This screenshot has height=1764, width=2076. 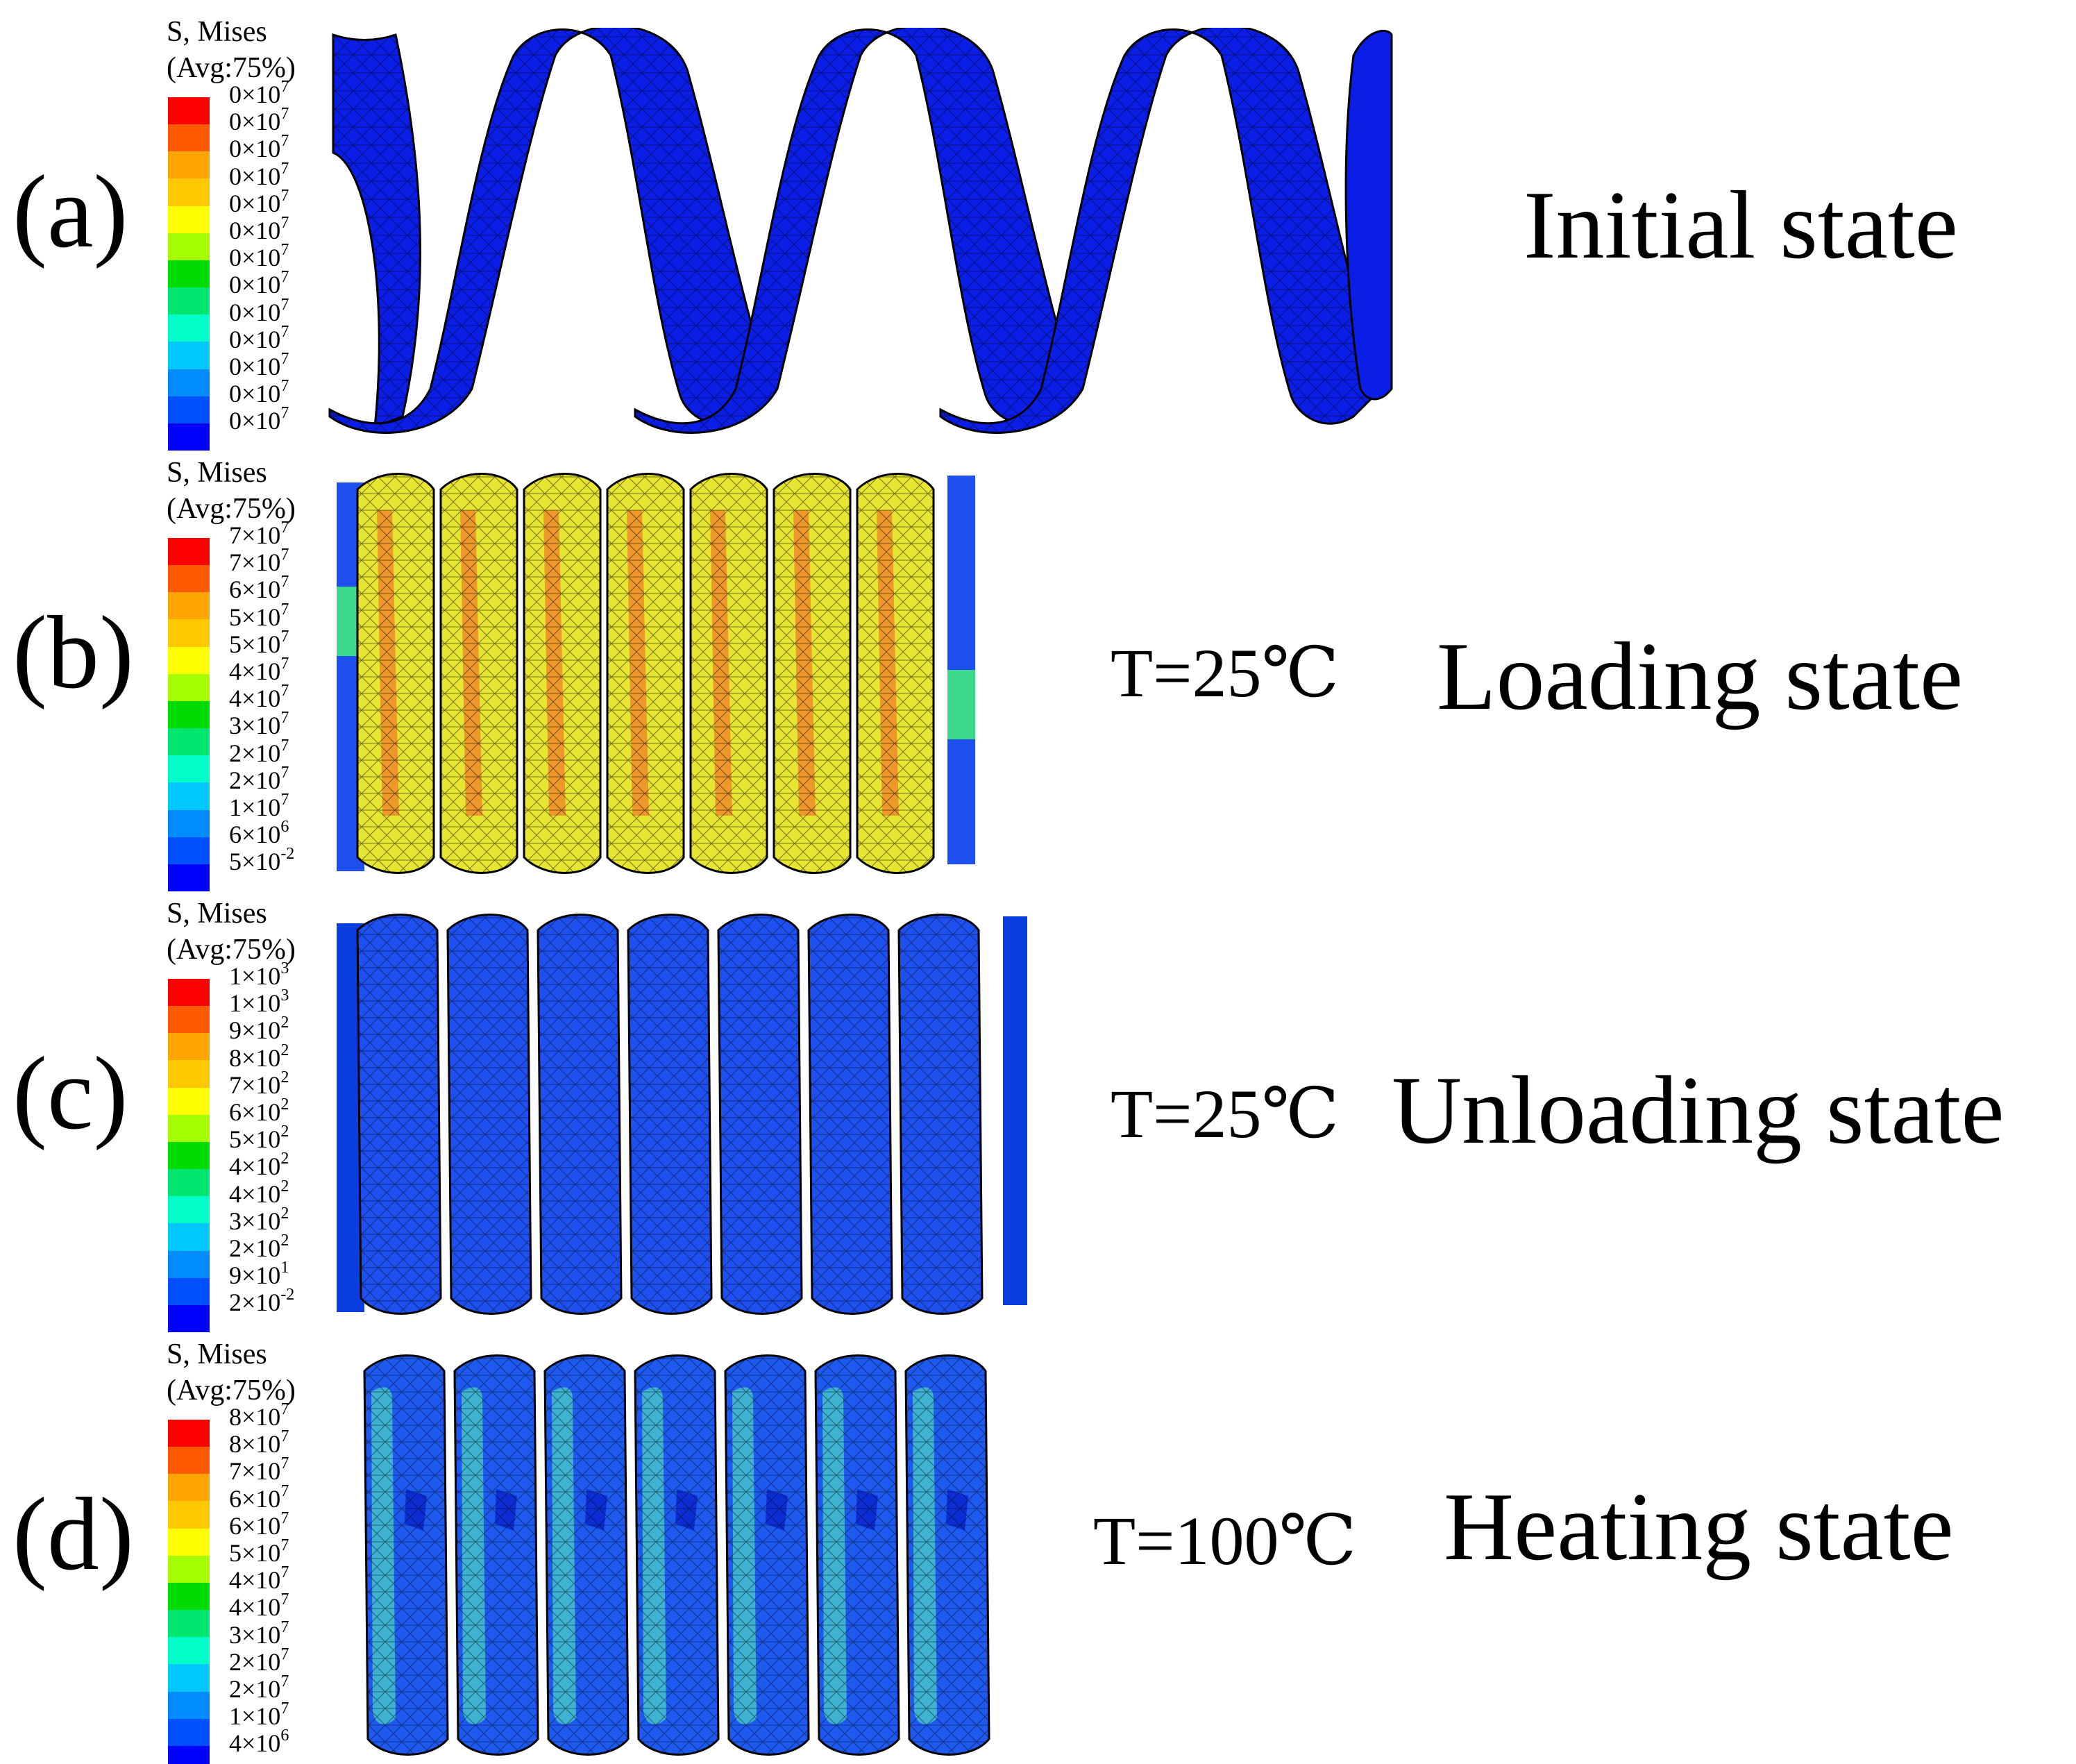 What do you see at coordinates (73, 652) in the screenshot?
I see `panel-label: (b)` at bounding box center [73, 652].